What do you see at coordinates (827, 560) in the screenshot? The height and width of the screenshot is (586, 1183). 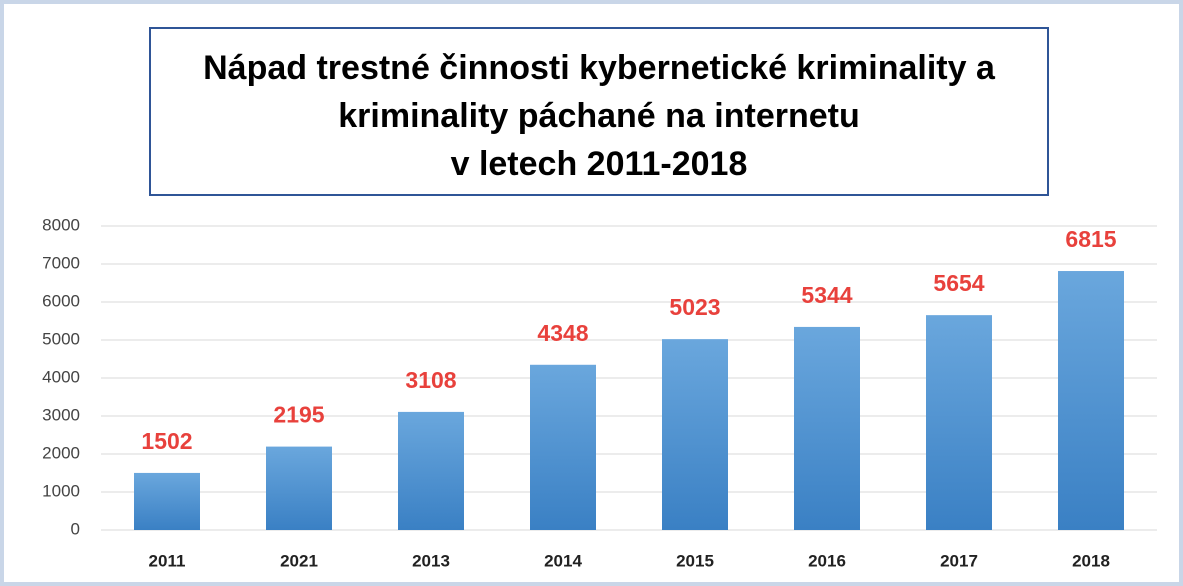 I see `x-tick-label: 2016` at bounding box center [827, 560].